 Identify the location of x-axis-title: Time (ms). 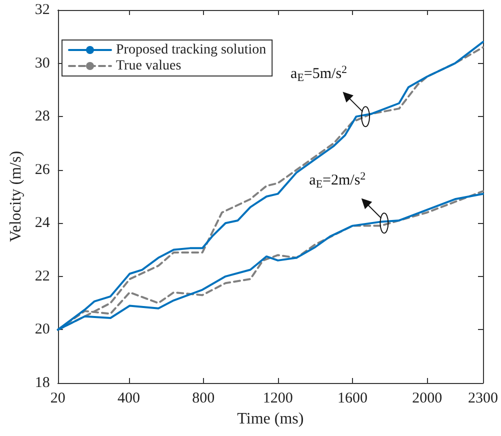
(270, 419).